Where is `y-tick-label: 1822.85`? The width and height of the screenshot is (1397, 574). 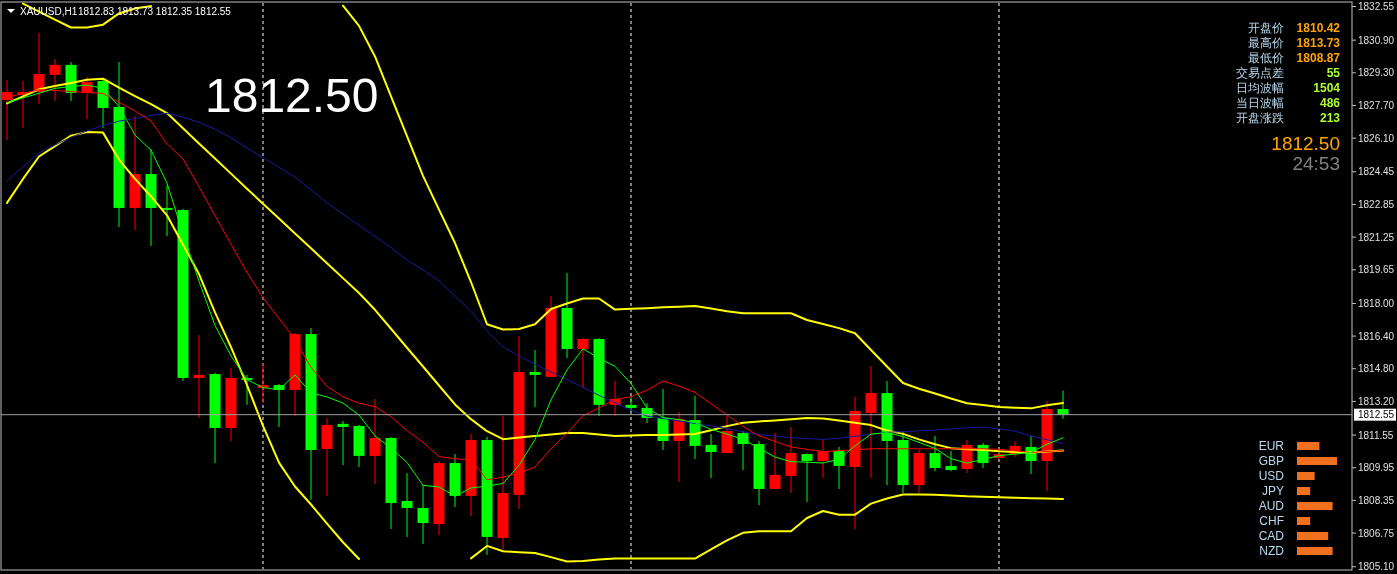 y-tick-label: 1822.85 is located at coordinates (1376, 204).